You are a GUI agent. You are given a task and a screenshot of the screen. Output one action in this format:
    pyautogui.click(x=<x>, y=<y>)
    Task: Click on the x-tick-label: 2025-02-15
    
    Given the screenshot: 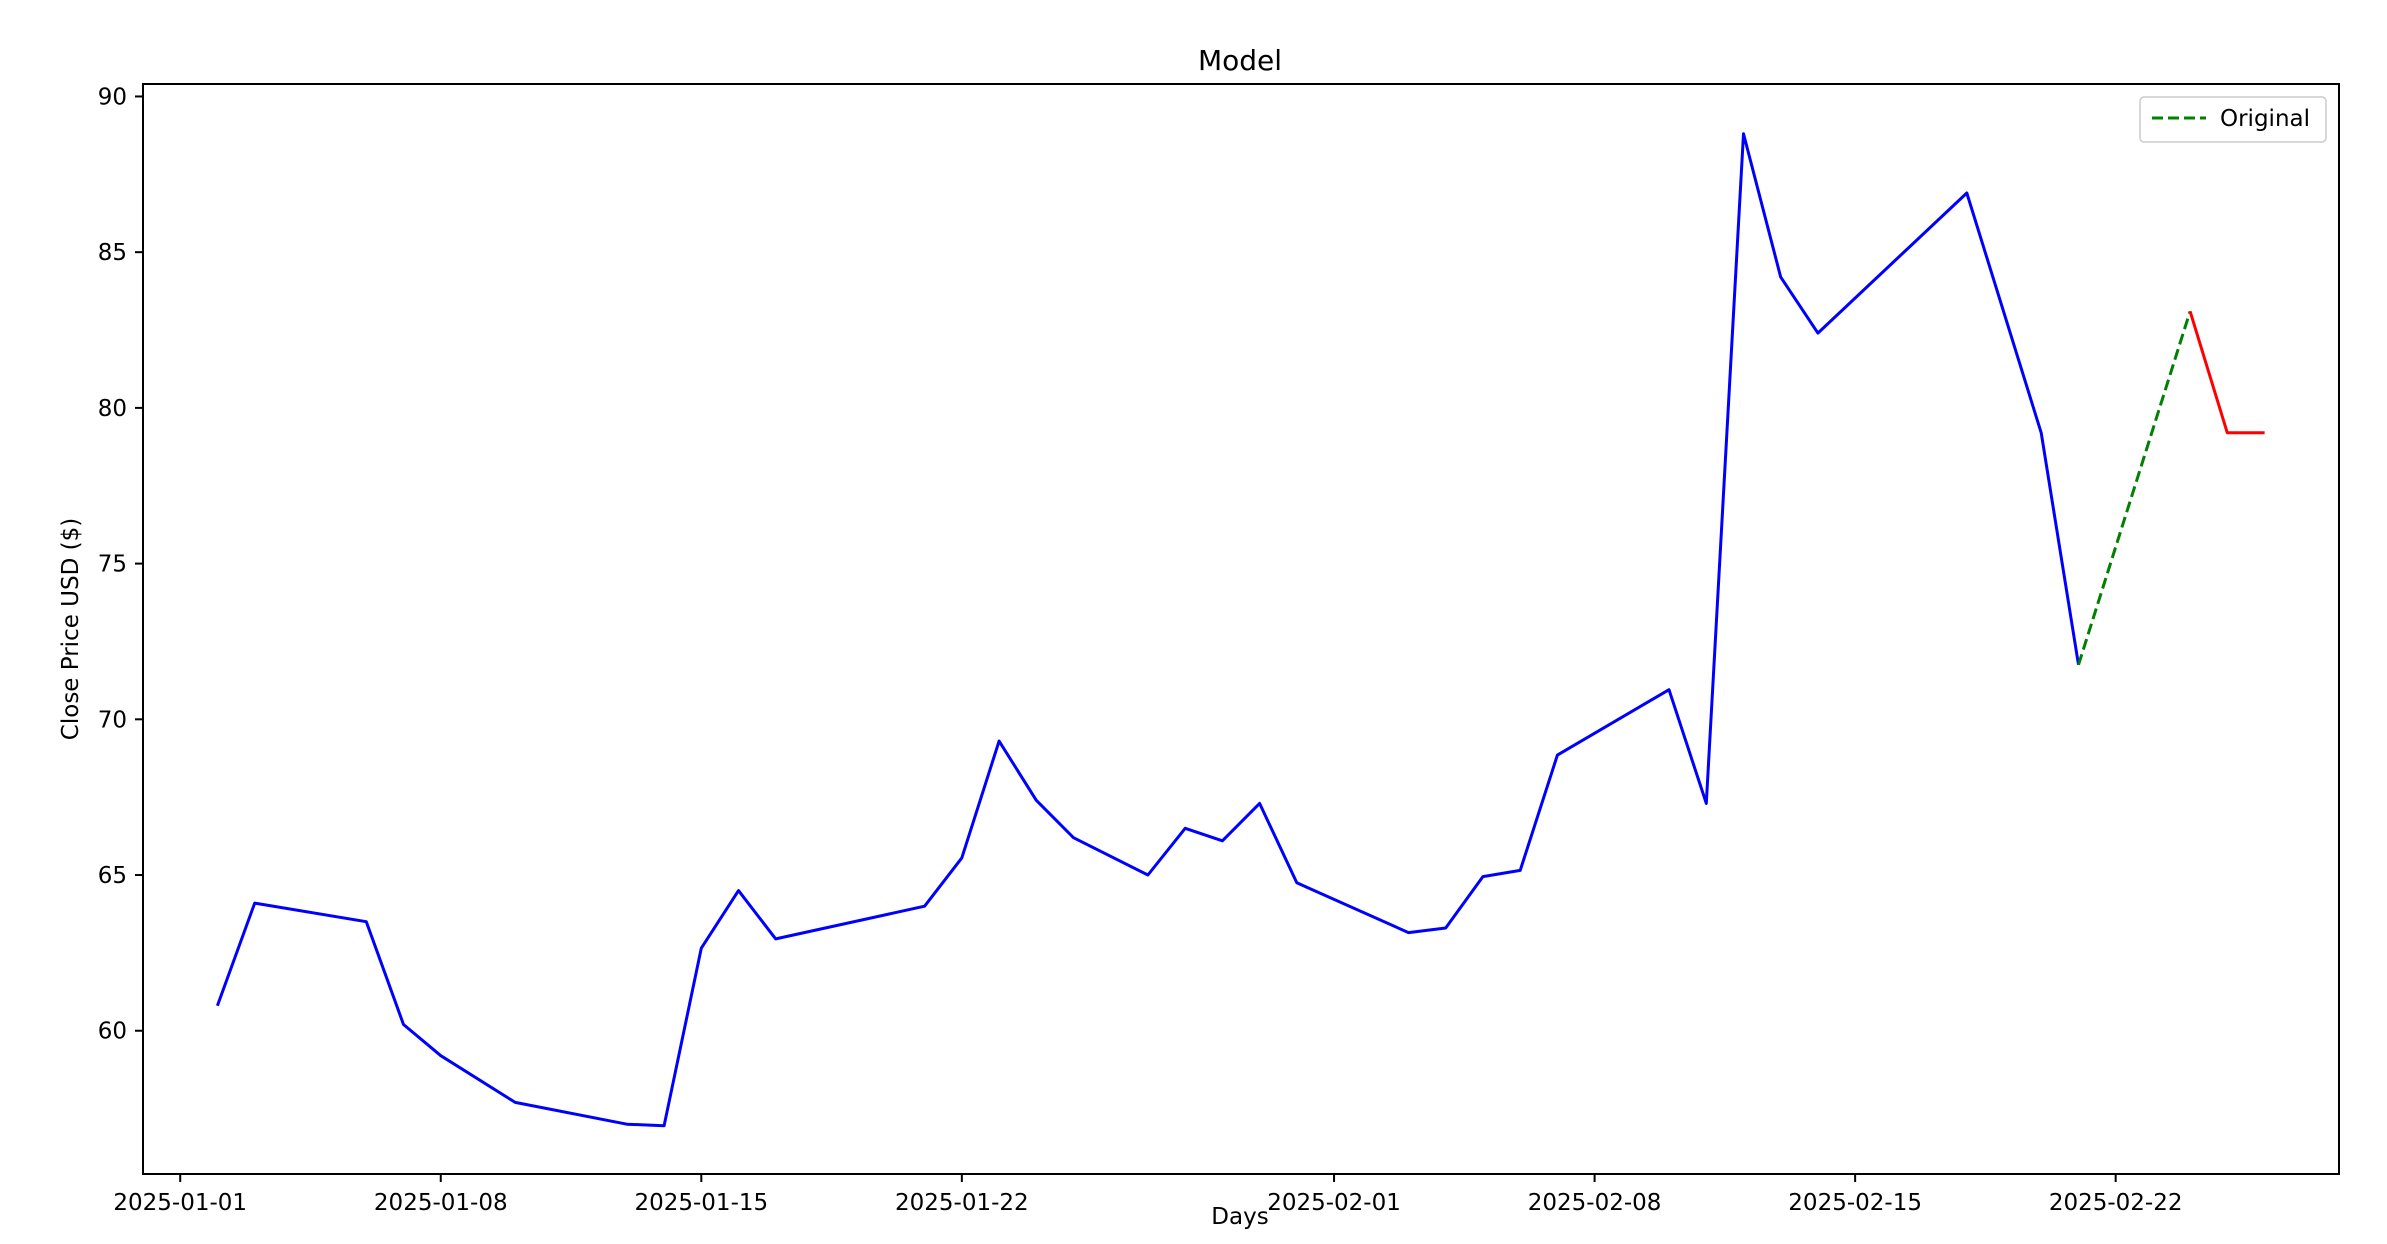 What is the action you would take?
    pyautogui.click(x=1855, y=1203)
    